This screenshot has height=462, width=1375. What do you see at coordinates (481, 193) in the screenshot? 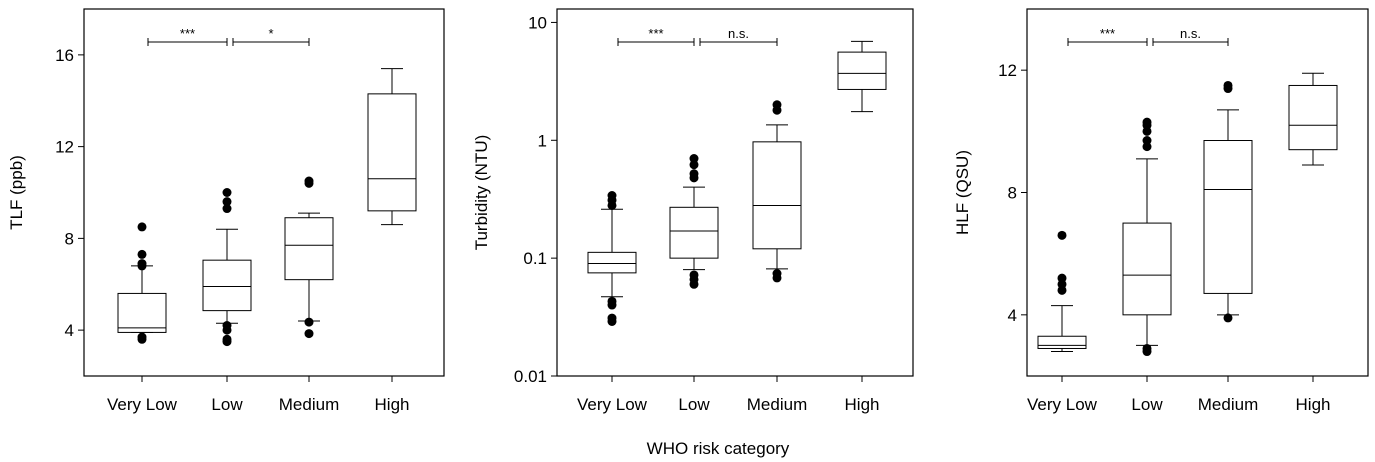
I see `y-axis-label: Turbidity (NTU)` at bounding box center [481, 193].